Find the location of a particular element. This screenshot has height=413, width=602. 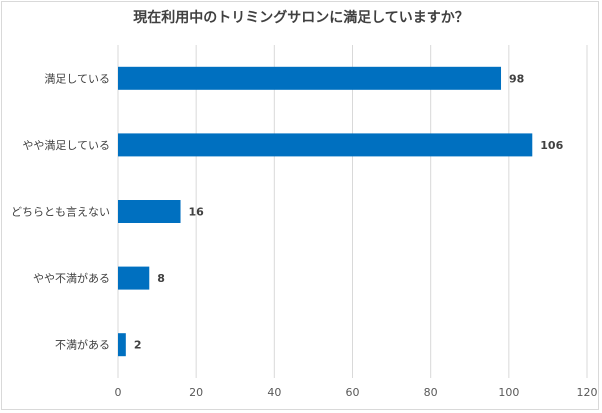

category-label: 満足している is located at coordinates (77, 78).